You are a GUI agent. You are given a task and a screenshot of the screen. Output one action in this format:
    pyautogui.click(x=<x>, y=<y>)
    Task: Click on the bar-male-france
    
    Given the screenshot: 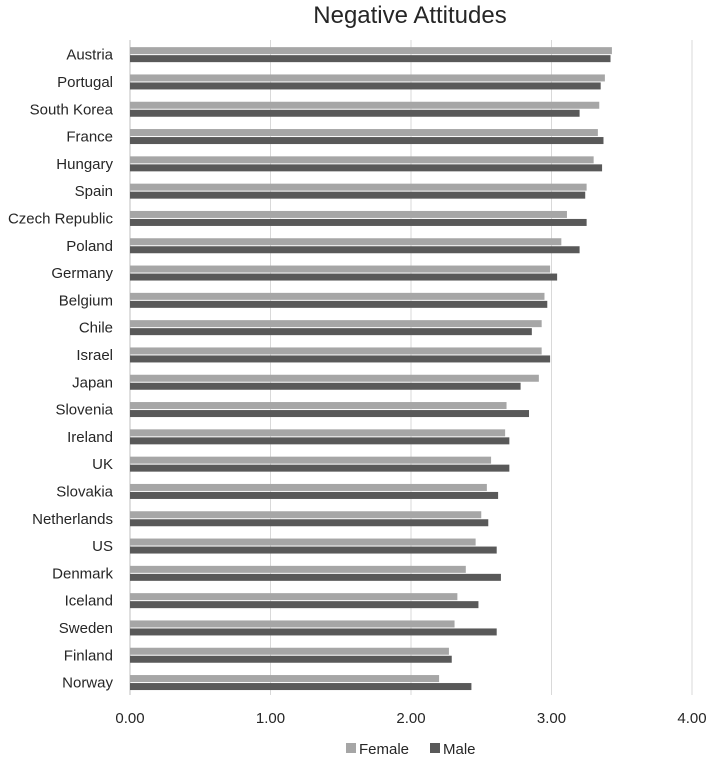 What is the action you would take?
    pyautogui.click(x=367, y=141)
    